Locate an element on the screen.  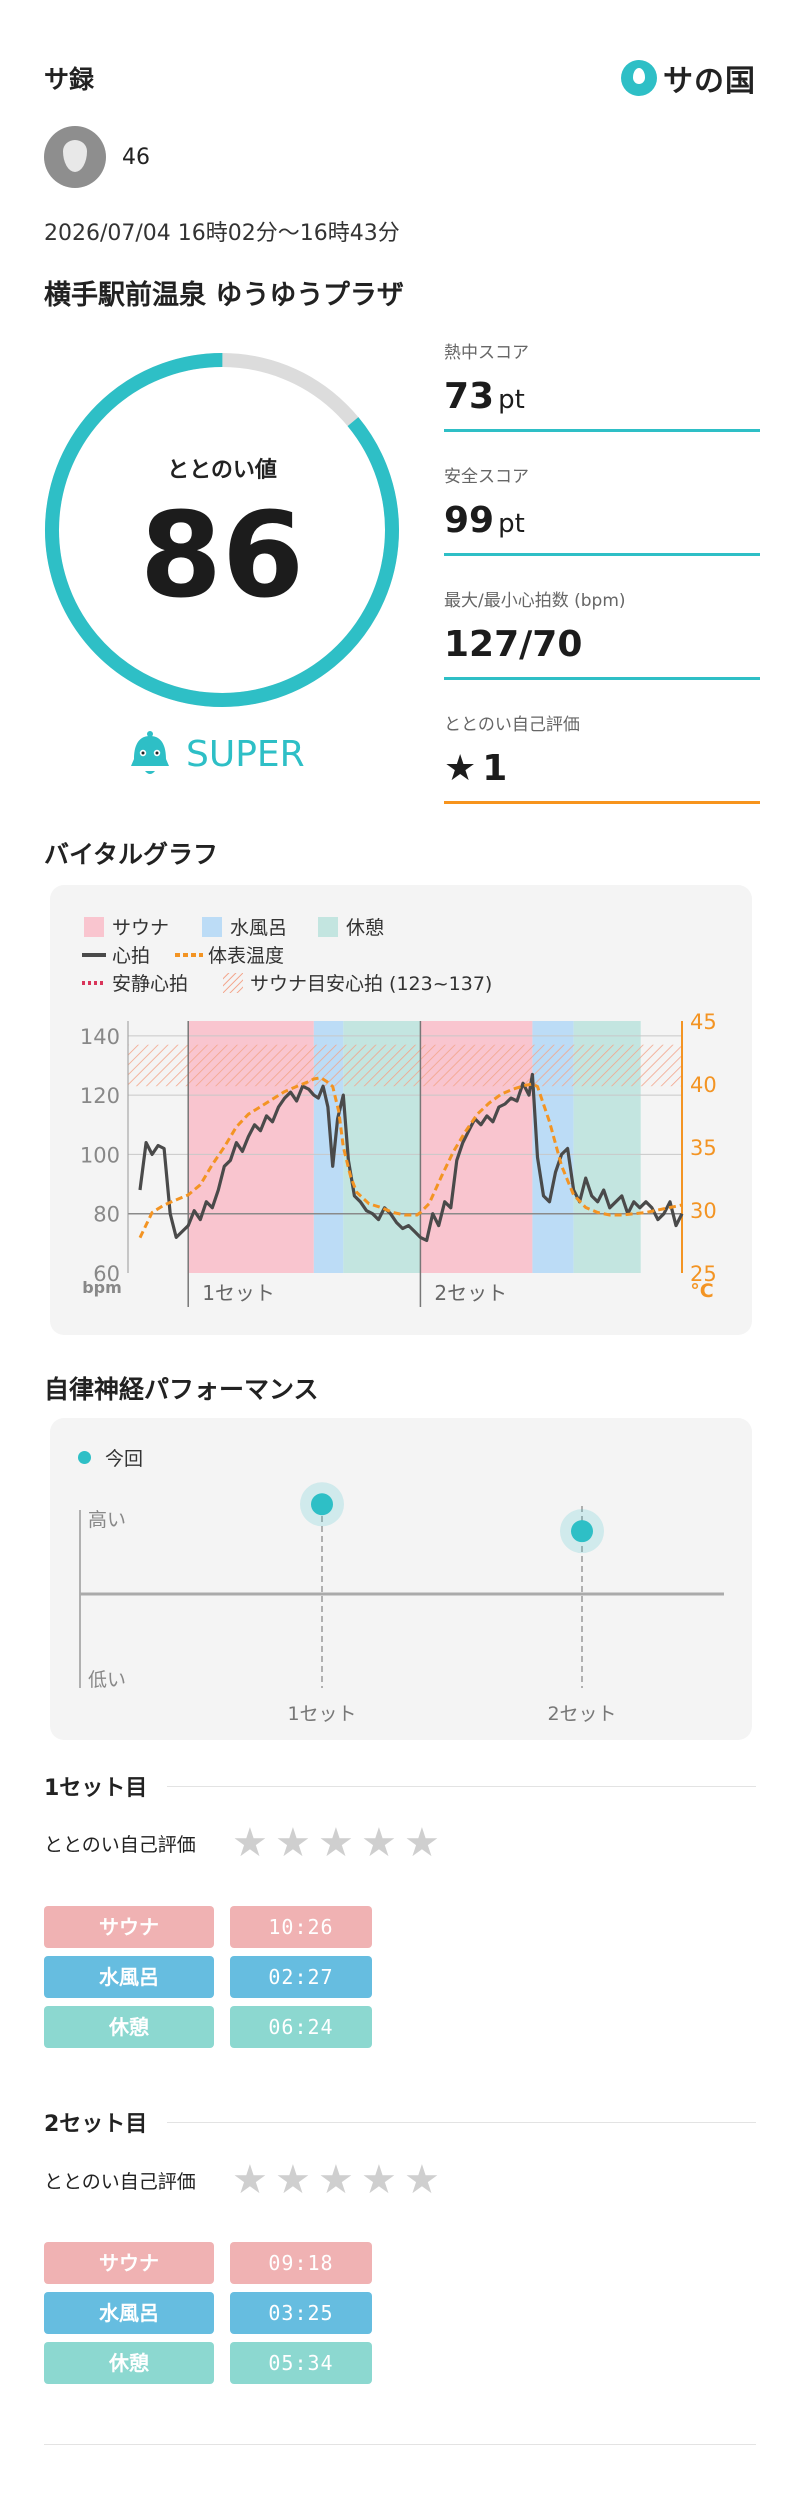
set-label: 2セット is located at coordinates (581, 1714).